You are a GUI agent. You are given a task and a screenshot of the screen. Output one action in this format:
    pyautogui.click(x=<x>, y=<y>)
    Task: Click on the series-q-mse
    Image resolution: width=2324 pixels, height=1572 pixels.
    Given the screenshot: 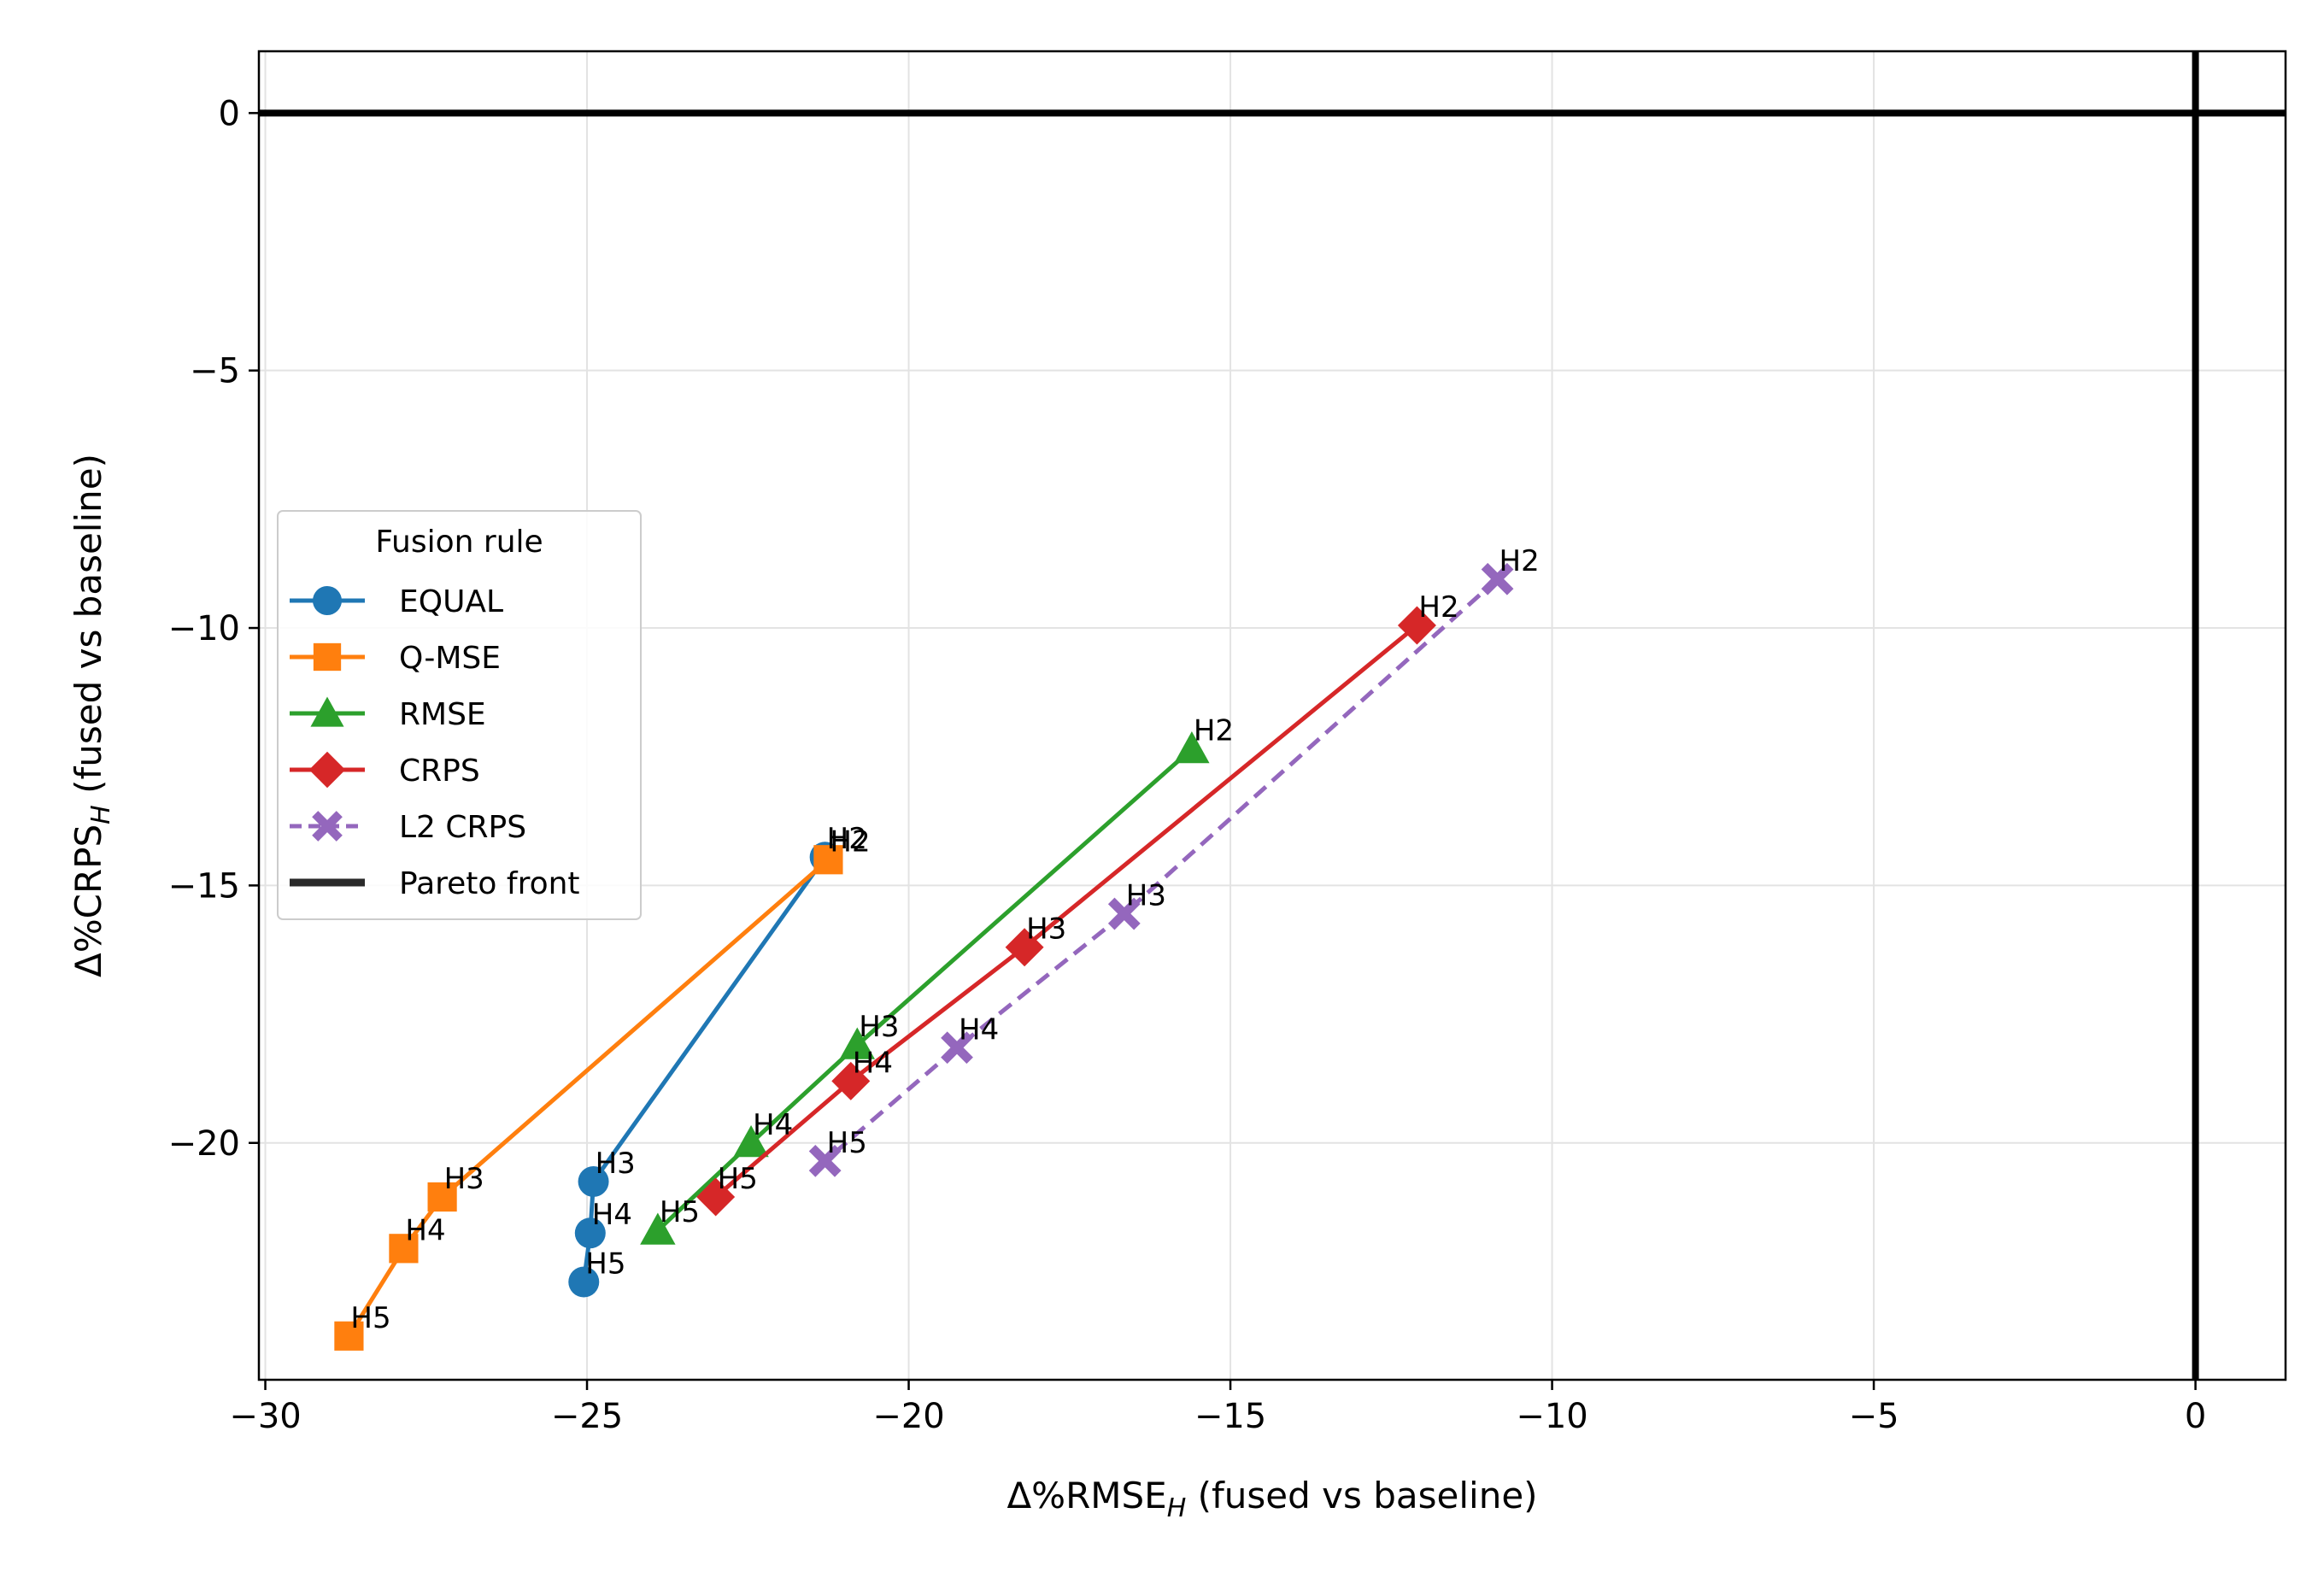 What is the action you would take?
    pyautogui.click(x=588, y=1098)
    